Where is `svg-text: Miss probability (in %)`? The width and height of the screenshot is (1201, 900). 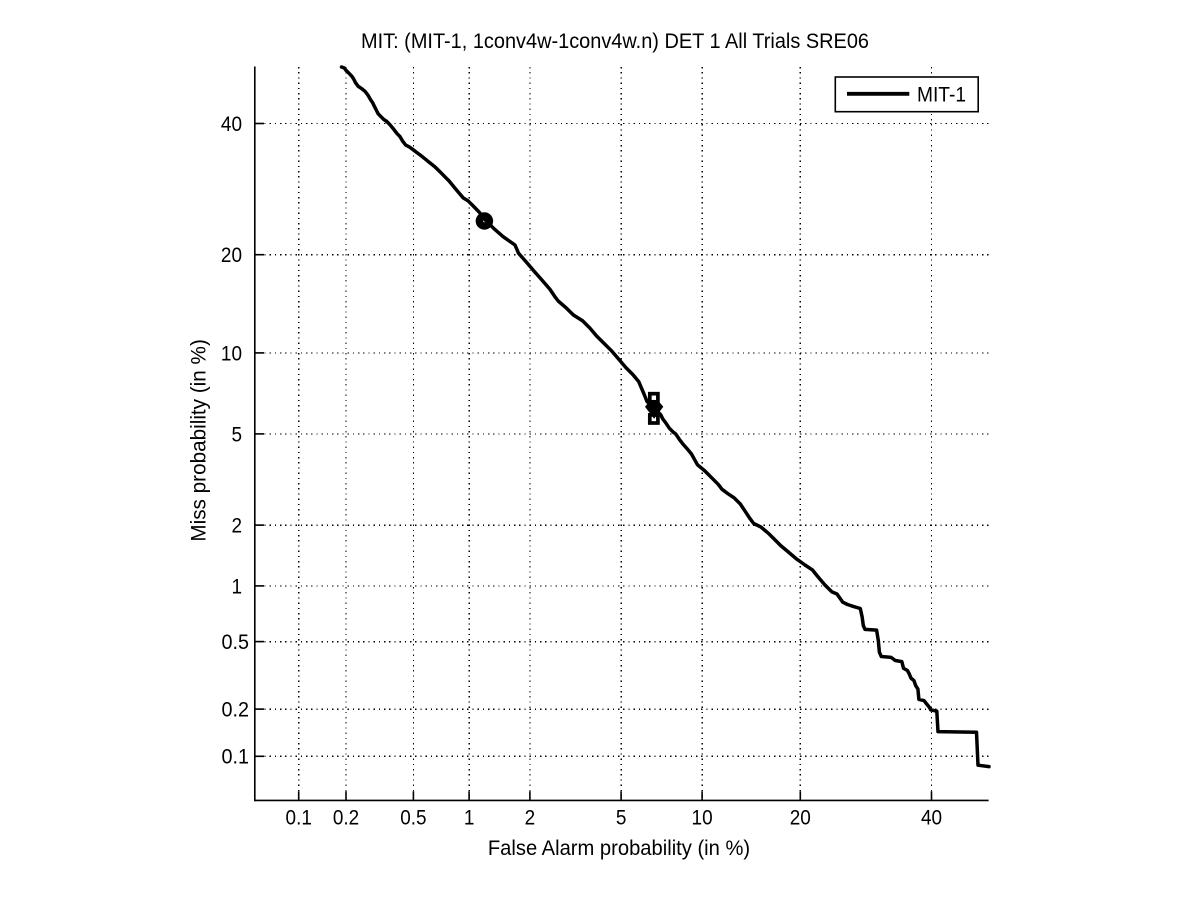
svg-text: Miss probability (in %) is located at coordinates (199, 440).